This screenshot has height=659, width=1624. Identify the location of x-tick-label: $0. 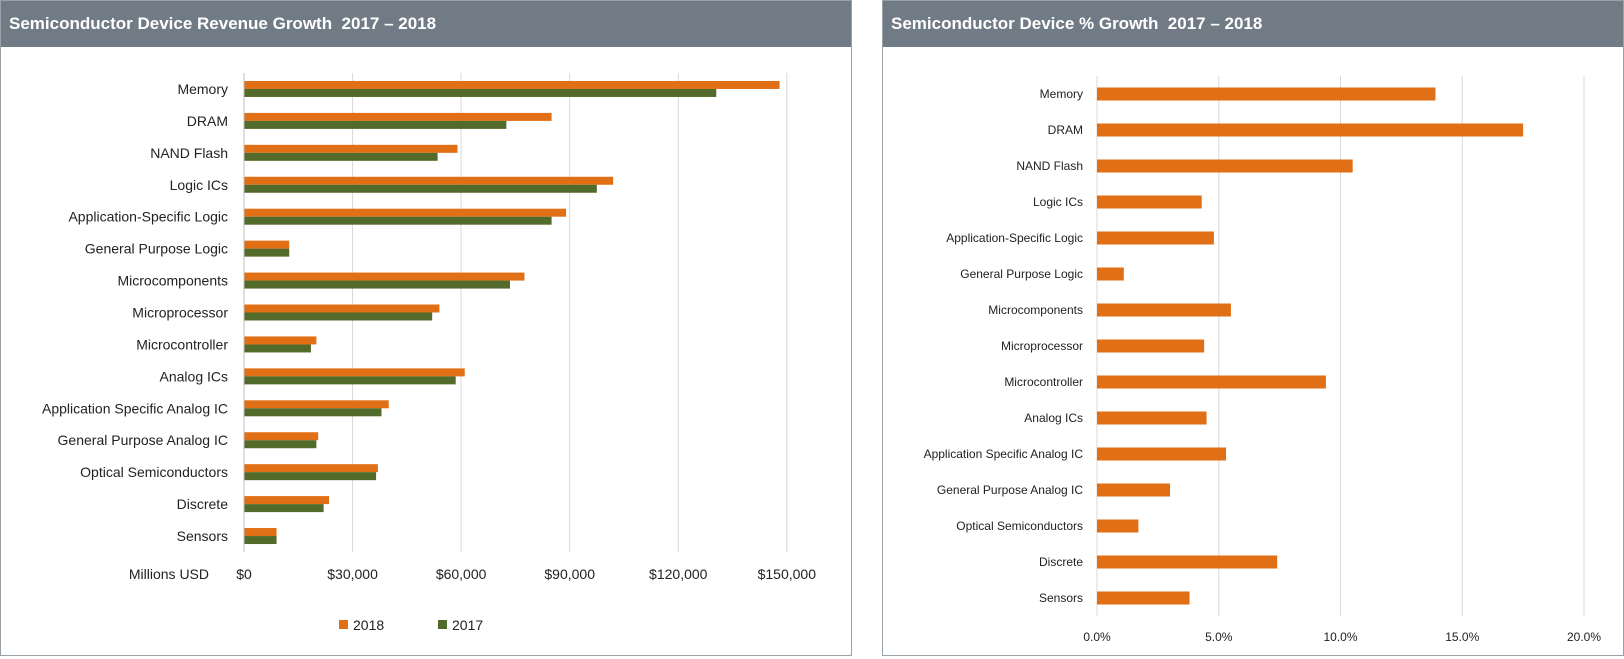
(244, 574).